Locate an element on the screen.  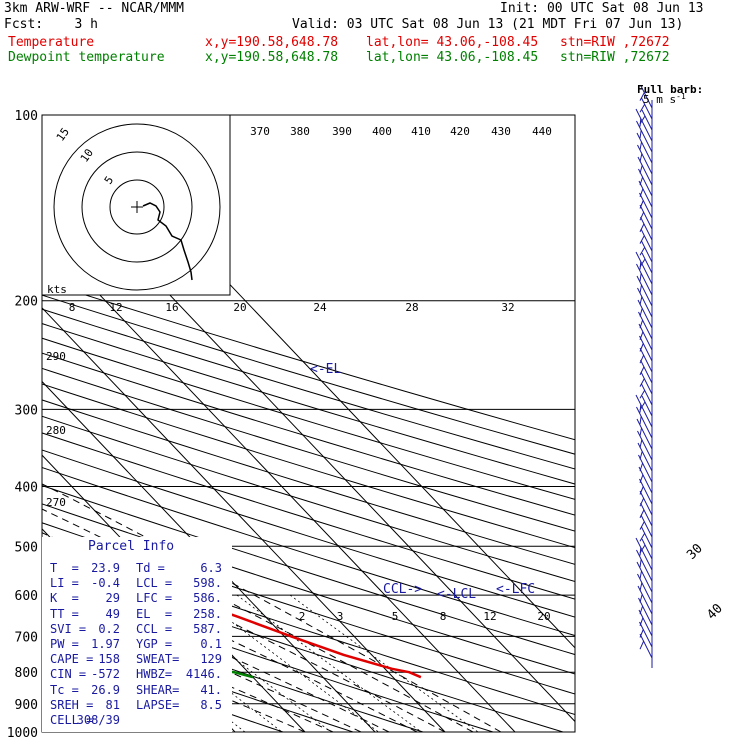
parcel-info-cell: 29 is located at coordinates (112, 598).